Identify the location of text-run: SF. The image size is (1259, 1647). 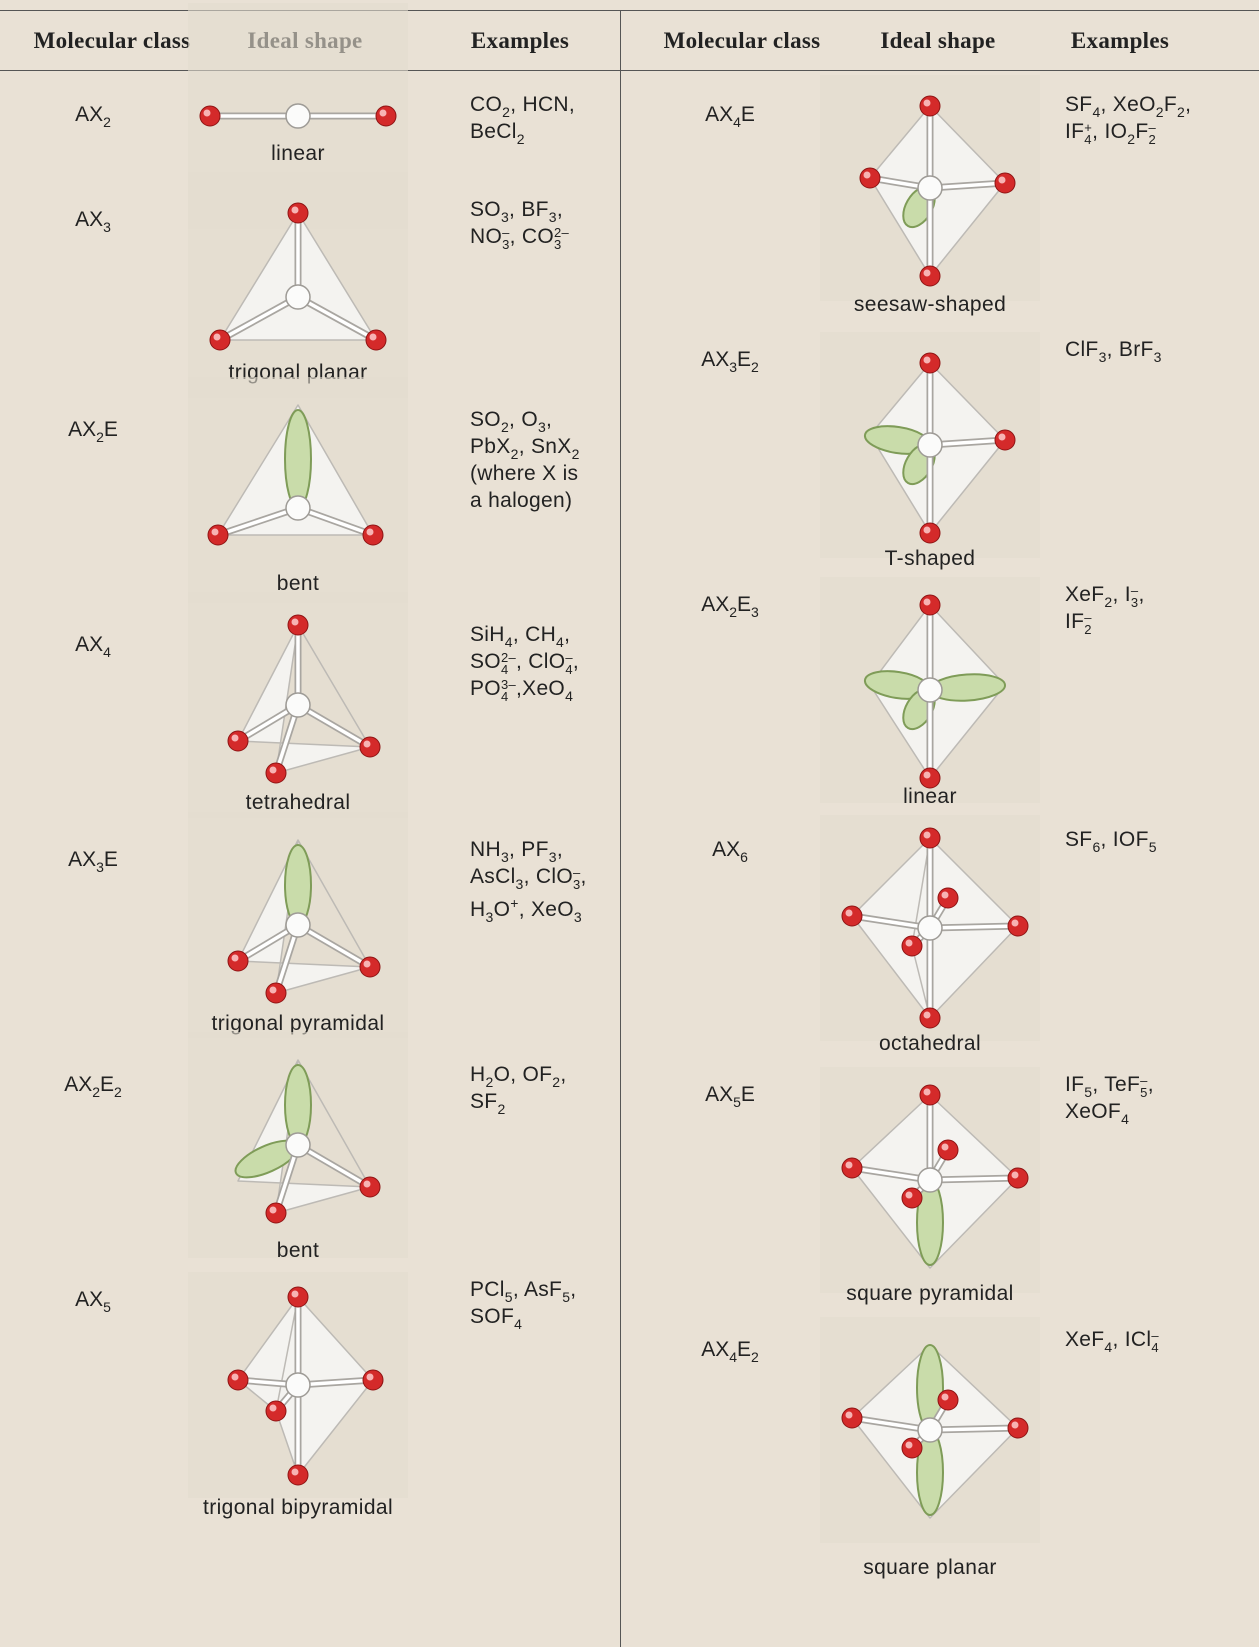
(1079, 839).